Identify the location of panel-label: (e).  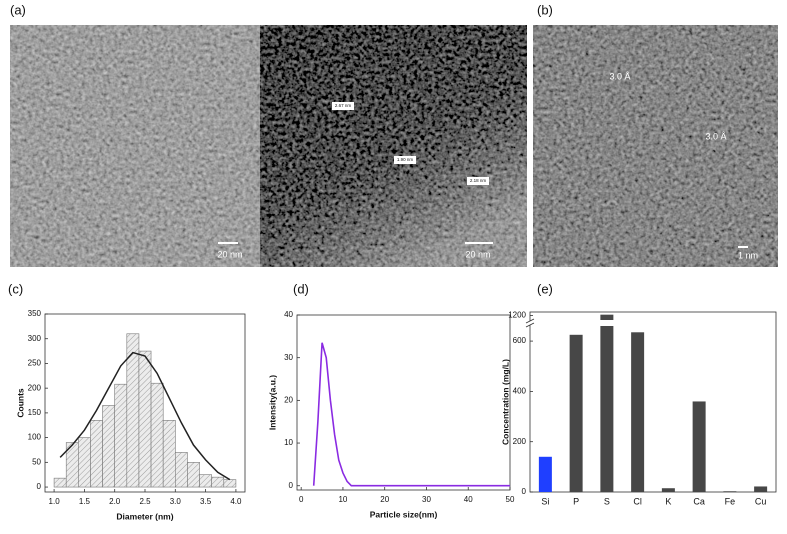
(545, 288).